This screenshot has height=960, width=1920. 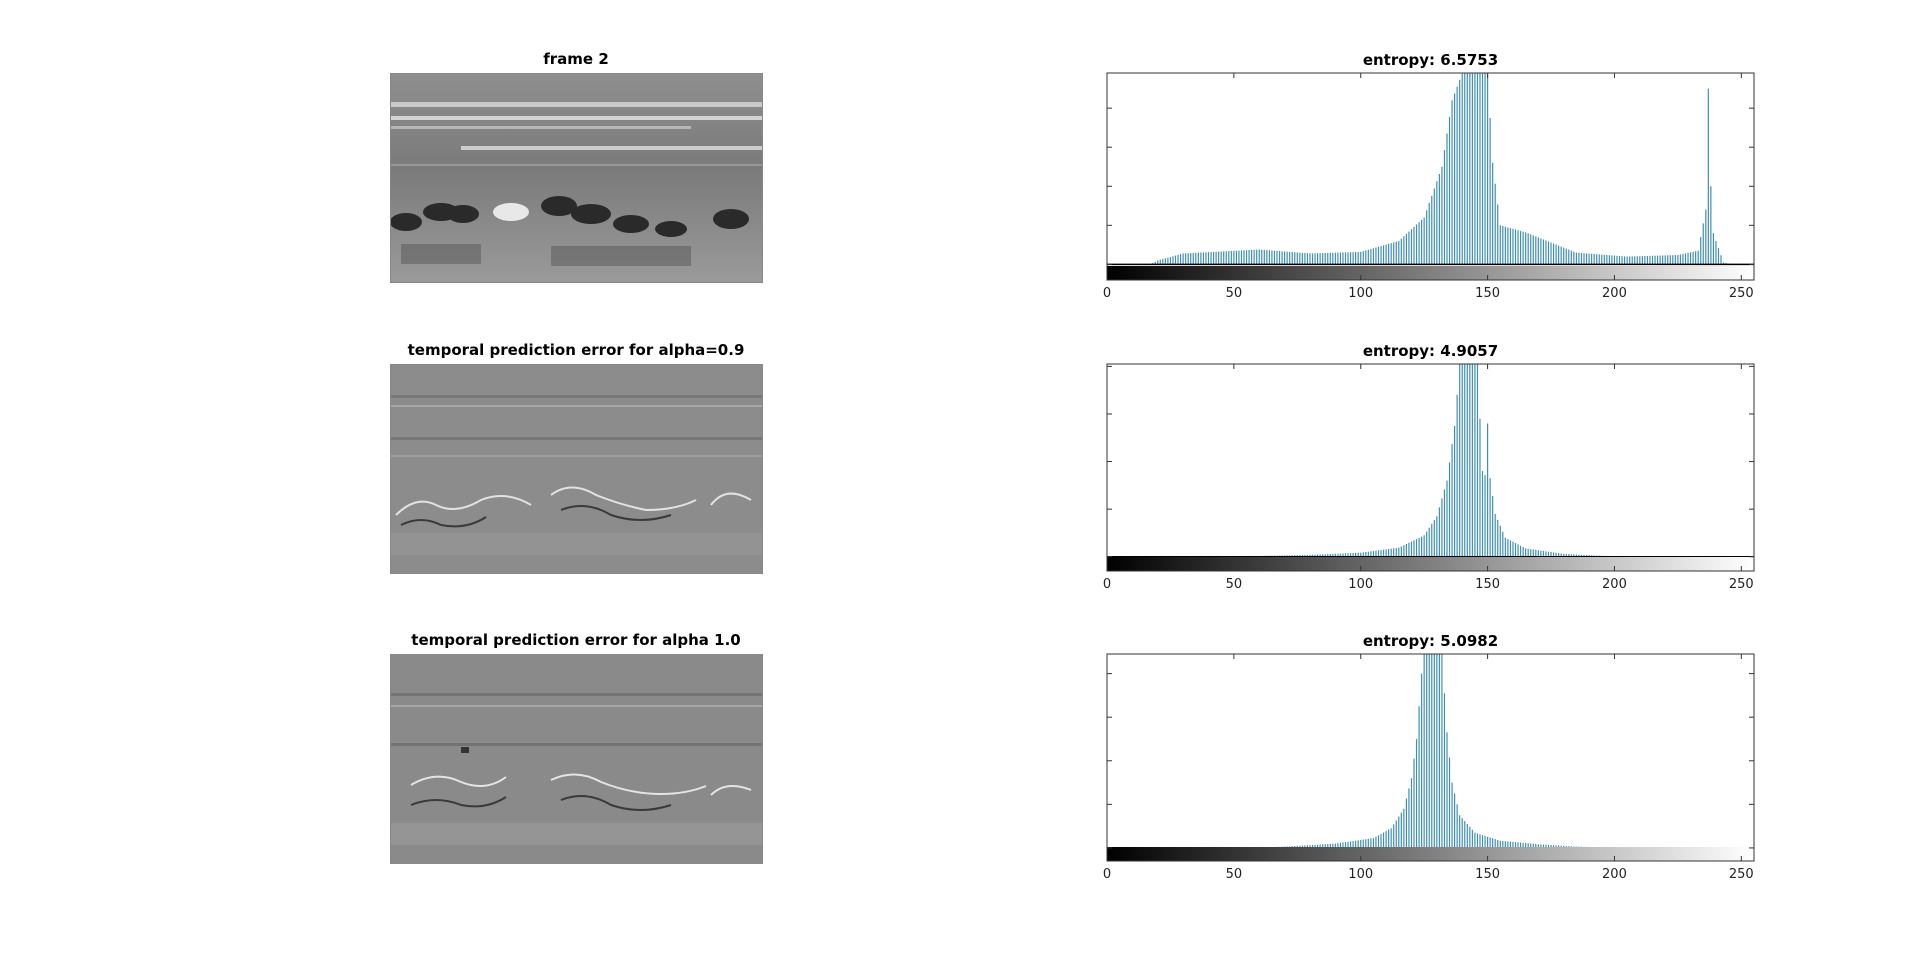 What do you see at coordinates (1107, 584) in the screenshot?
I see `x-tick-label: 0` at bounding box center [1107, 584].